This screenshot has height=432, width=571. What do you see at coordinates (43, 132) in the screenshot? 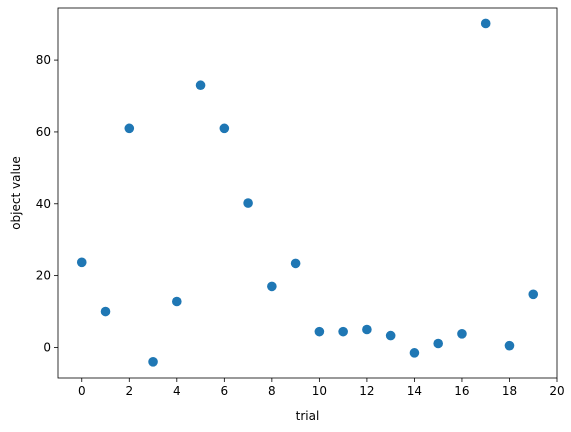
I see `y-tick-label: 60` at bounding box center [43, 132].